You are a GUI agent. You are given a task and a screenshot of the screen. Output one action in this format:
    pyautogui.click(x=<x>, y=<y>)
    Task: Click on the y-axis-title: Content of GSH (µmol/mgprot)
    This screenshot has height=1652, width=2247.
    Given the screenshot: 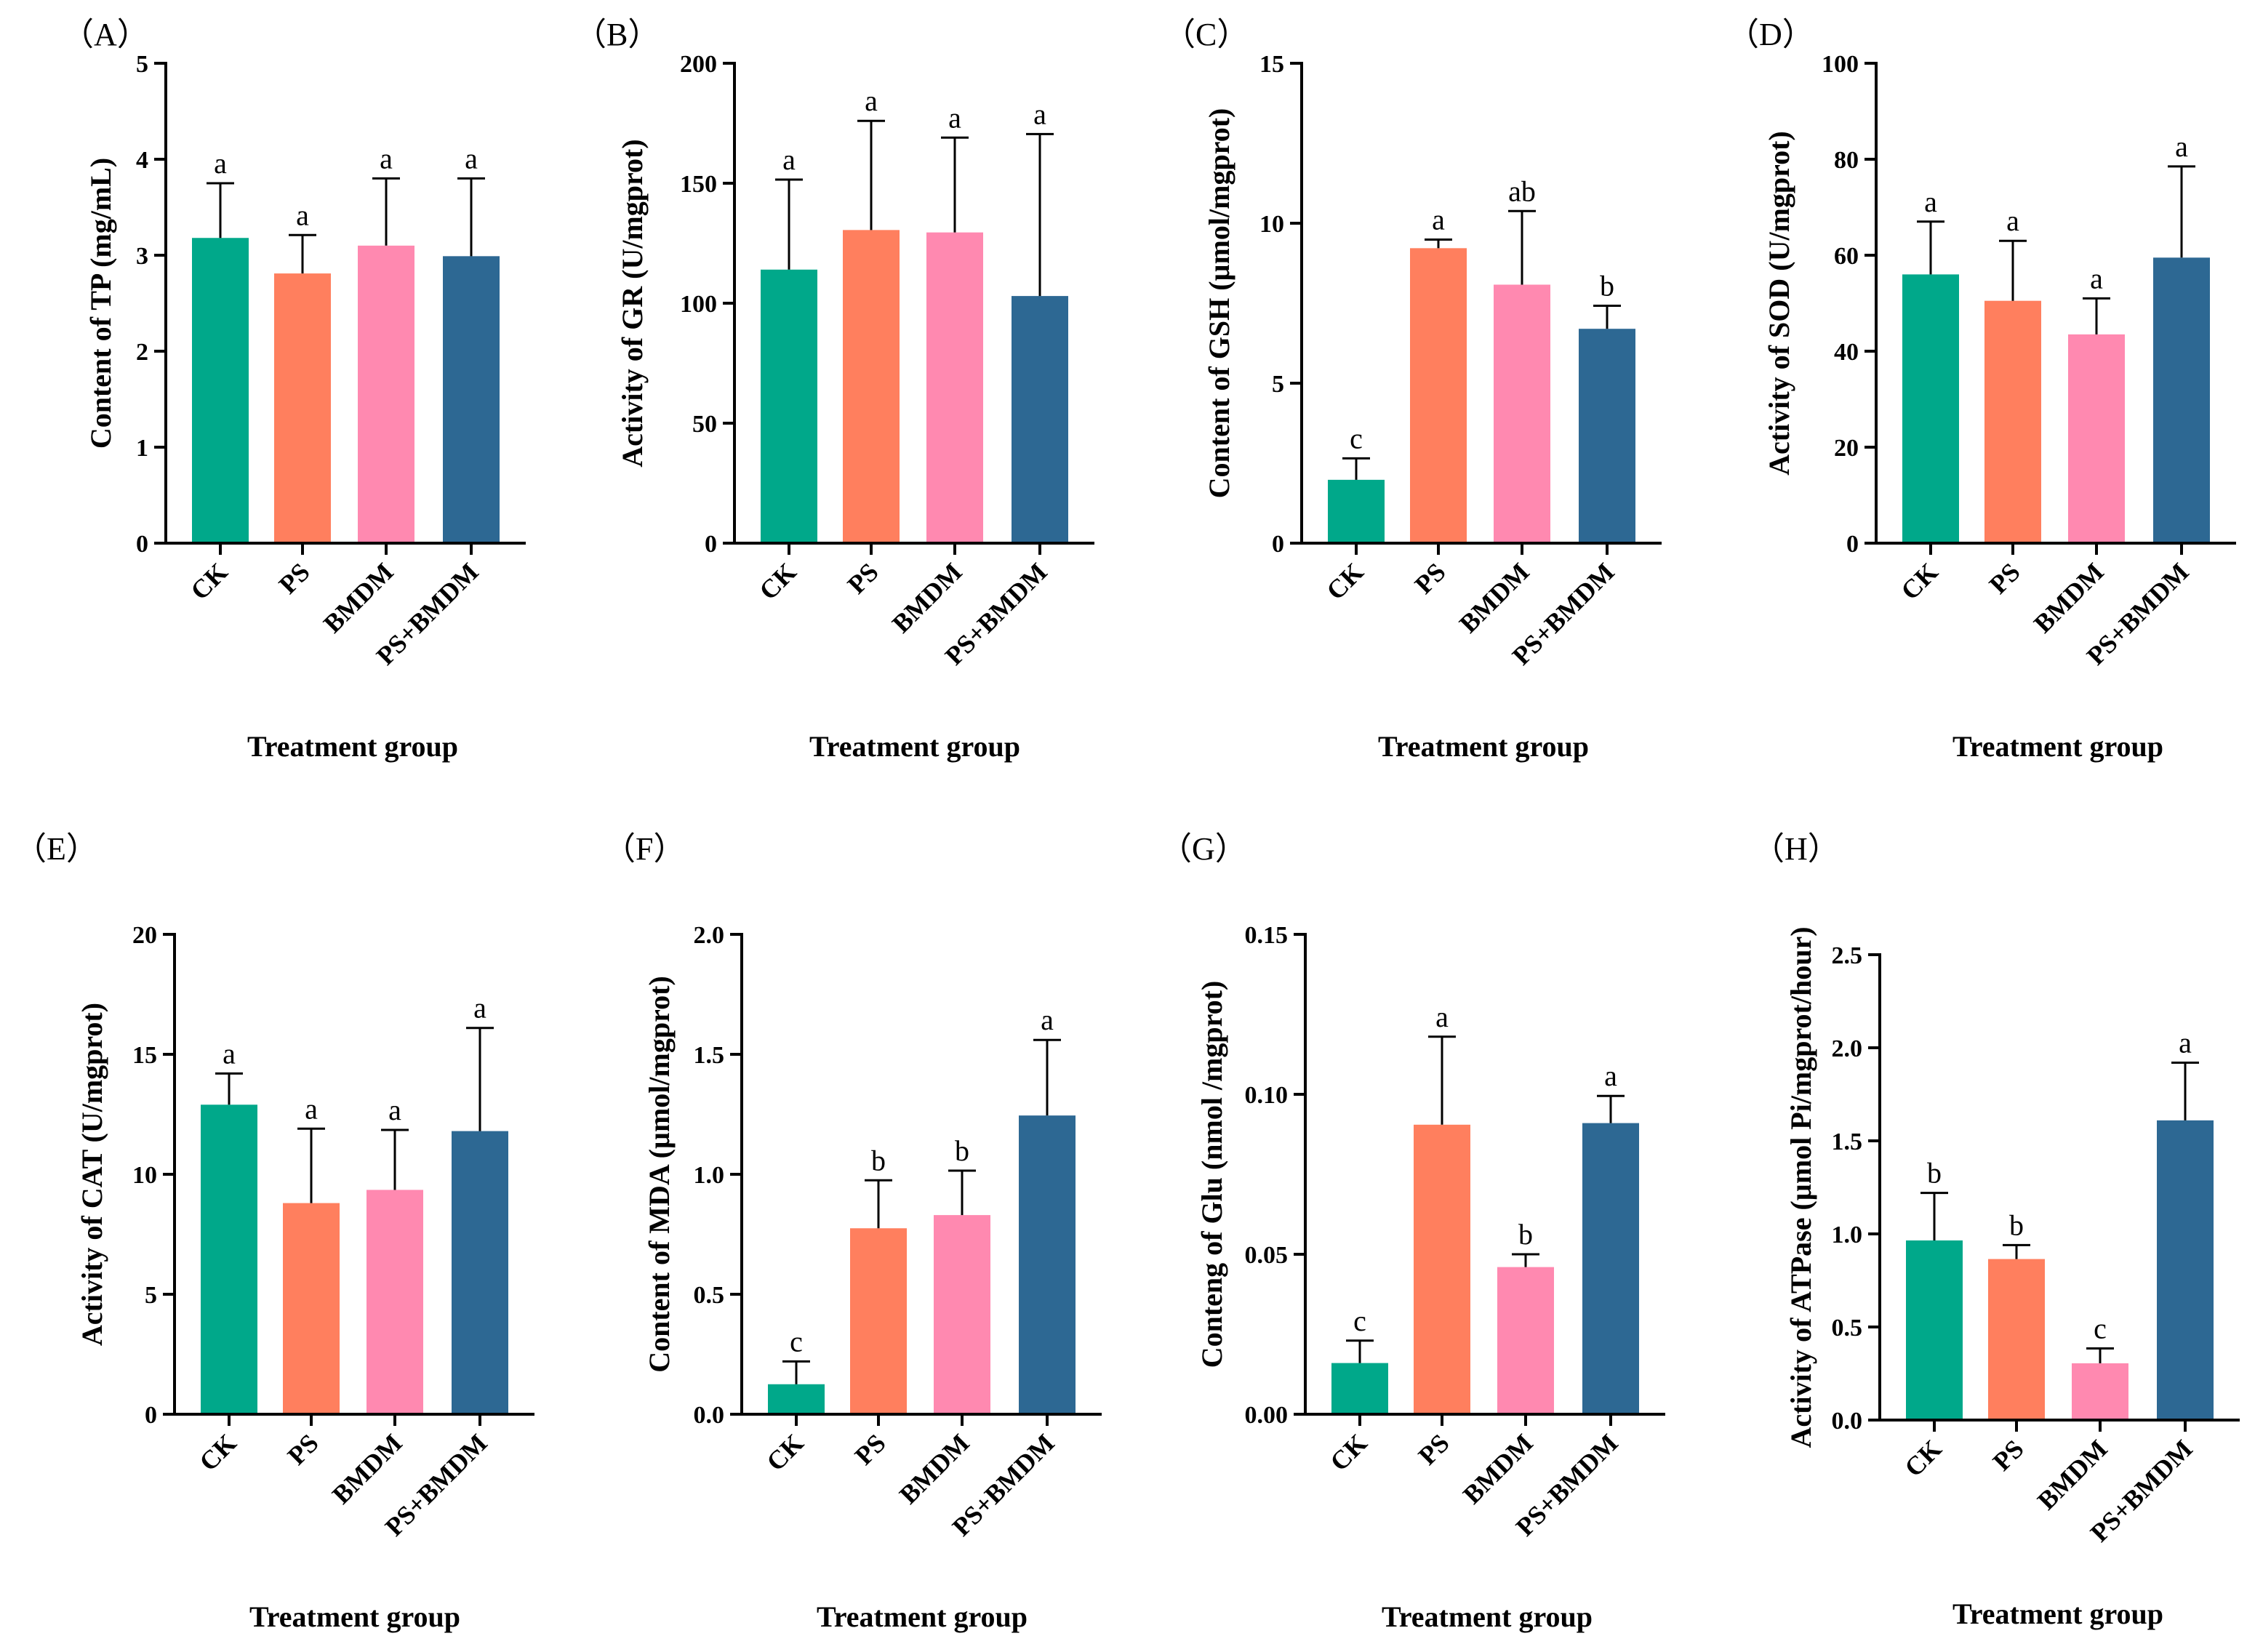 What is the action you would take?
    pyautogui.click(x=1219, y=303)
    